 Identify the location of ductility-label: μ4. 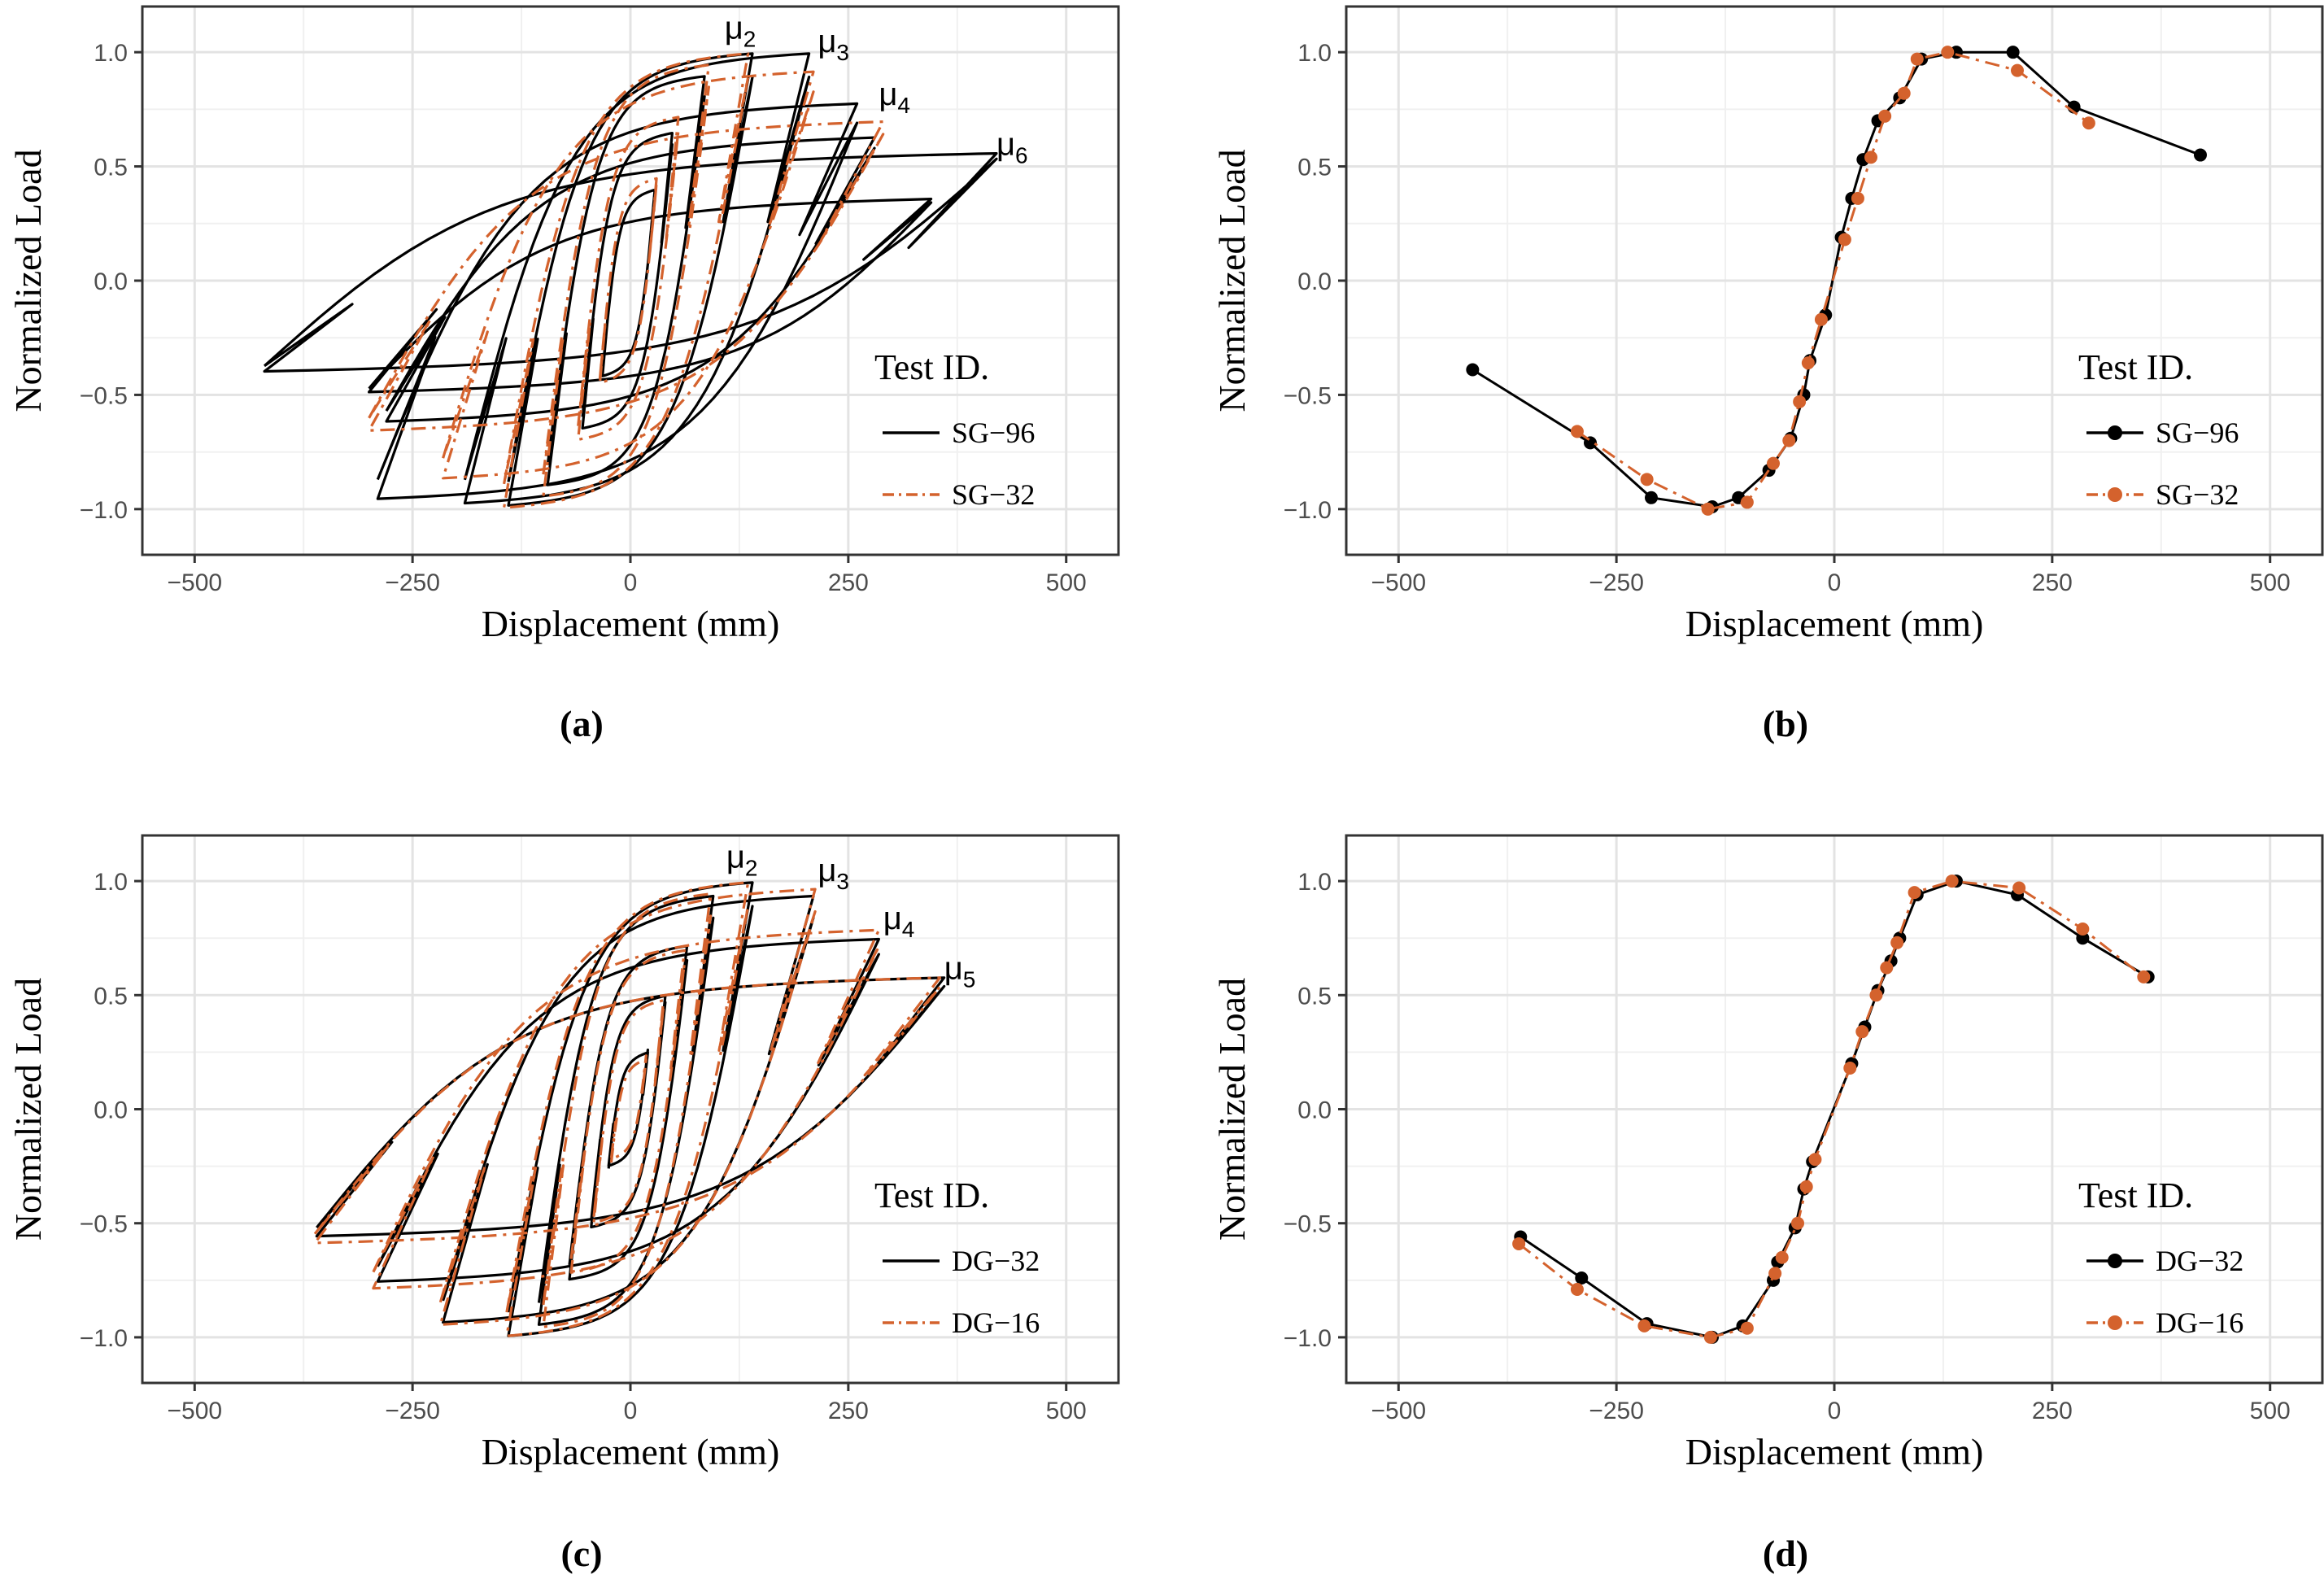
(895, 97).